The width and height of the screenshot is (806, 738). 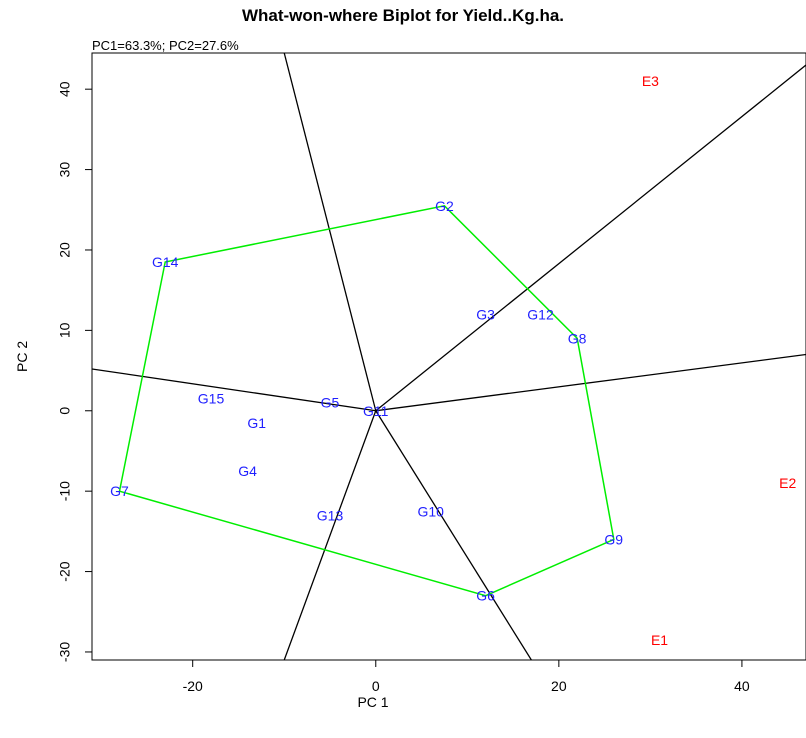 What do you see at coordinates (211, 399) in the screenshot?
I see `genotype-point-g15: G15` at bounding box center [211, 399].